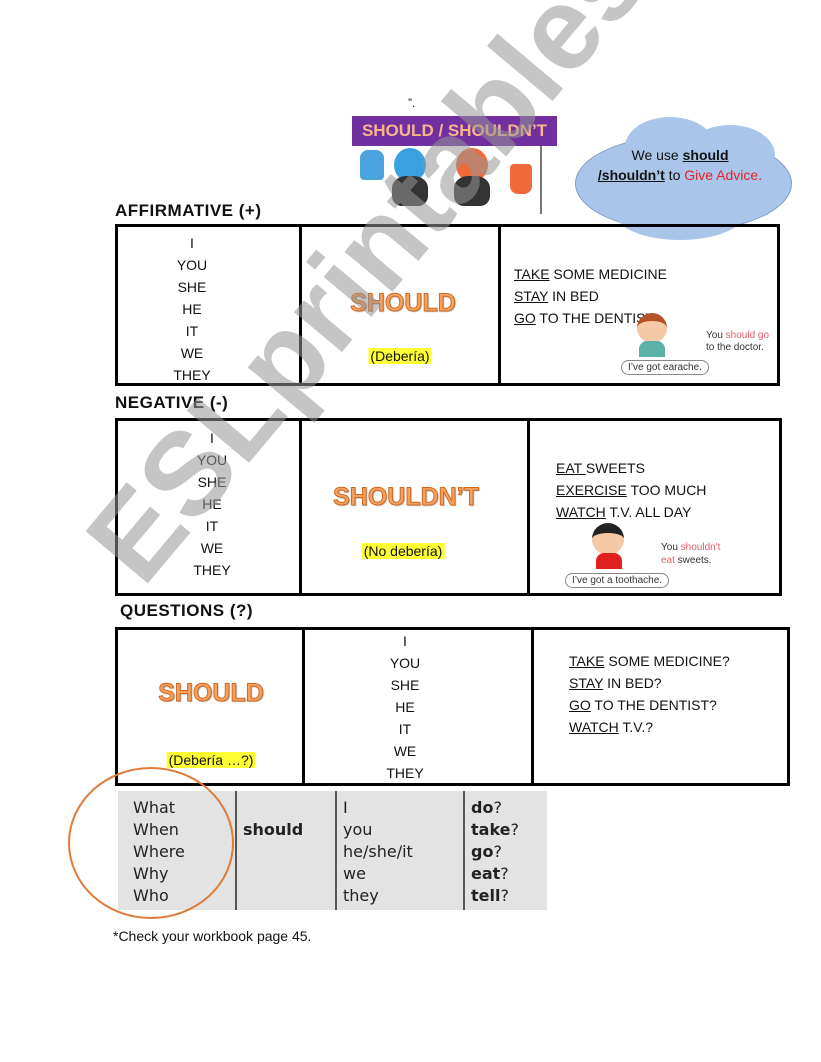 This screenshot has height=1062, width=821. I want to click on advice-cloud: We use should /shouldn’t to Give Advice., so click(681, 177).